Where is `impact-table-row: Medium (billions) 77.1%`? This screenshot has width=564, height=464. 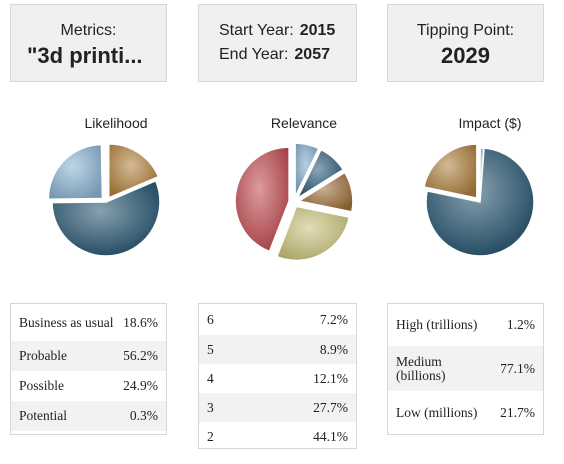 impact-table-row: Medium (billions) 77.1% is located at coordinates (465, 368).